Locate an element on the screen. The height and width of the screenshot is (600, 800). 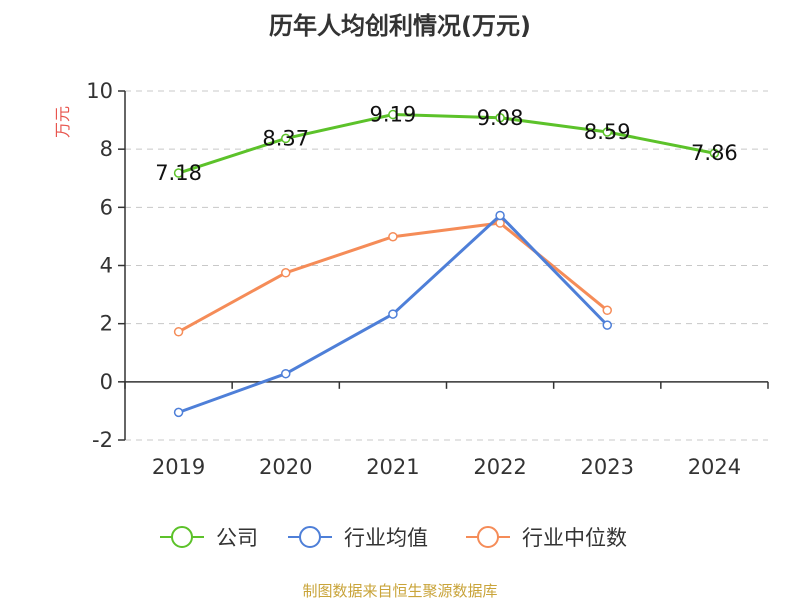
legend-label: 行业均值 is located at coordinates (386, 538).